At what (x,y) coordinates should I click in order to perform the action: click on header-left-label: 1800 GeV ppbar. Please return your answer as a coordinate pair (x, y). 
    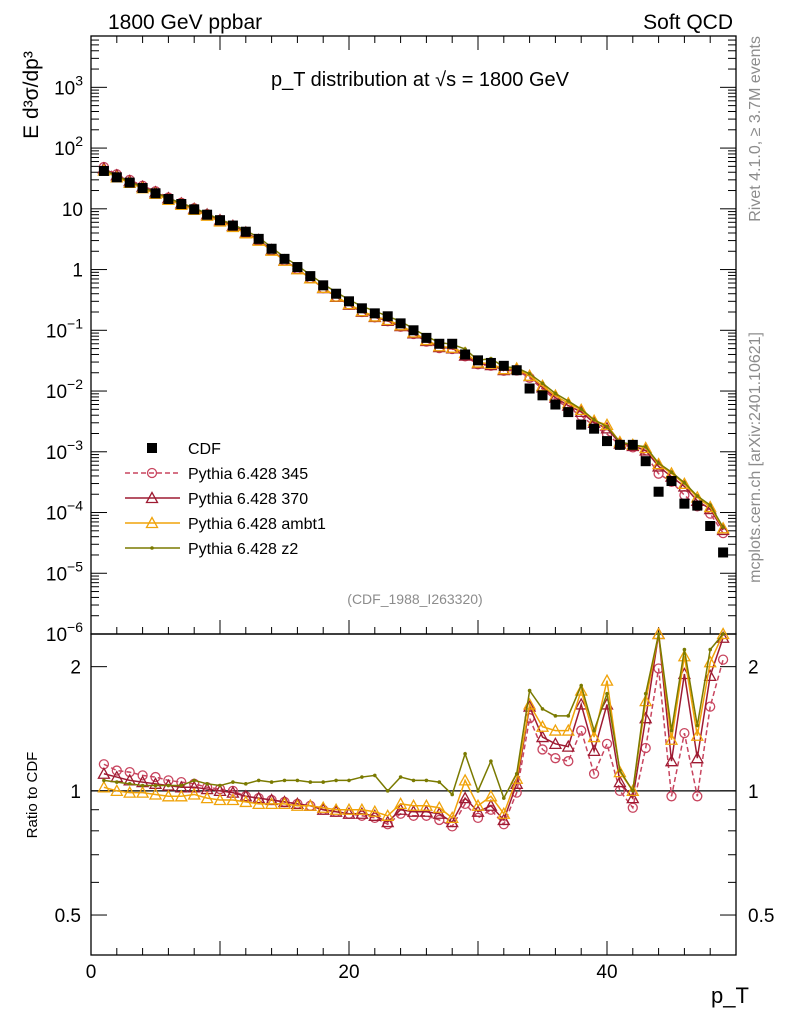
    Looking at the image, I should click on (185, 22).